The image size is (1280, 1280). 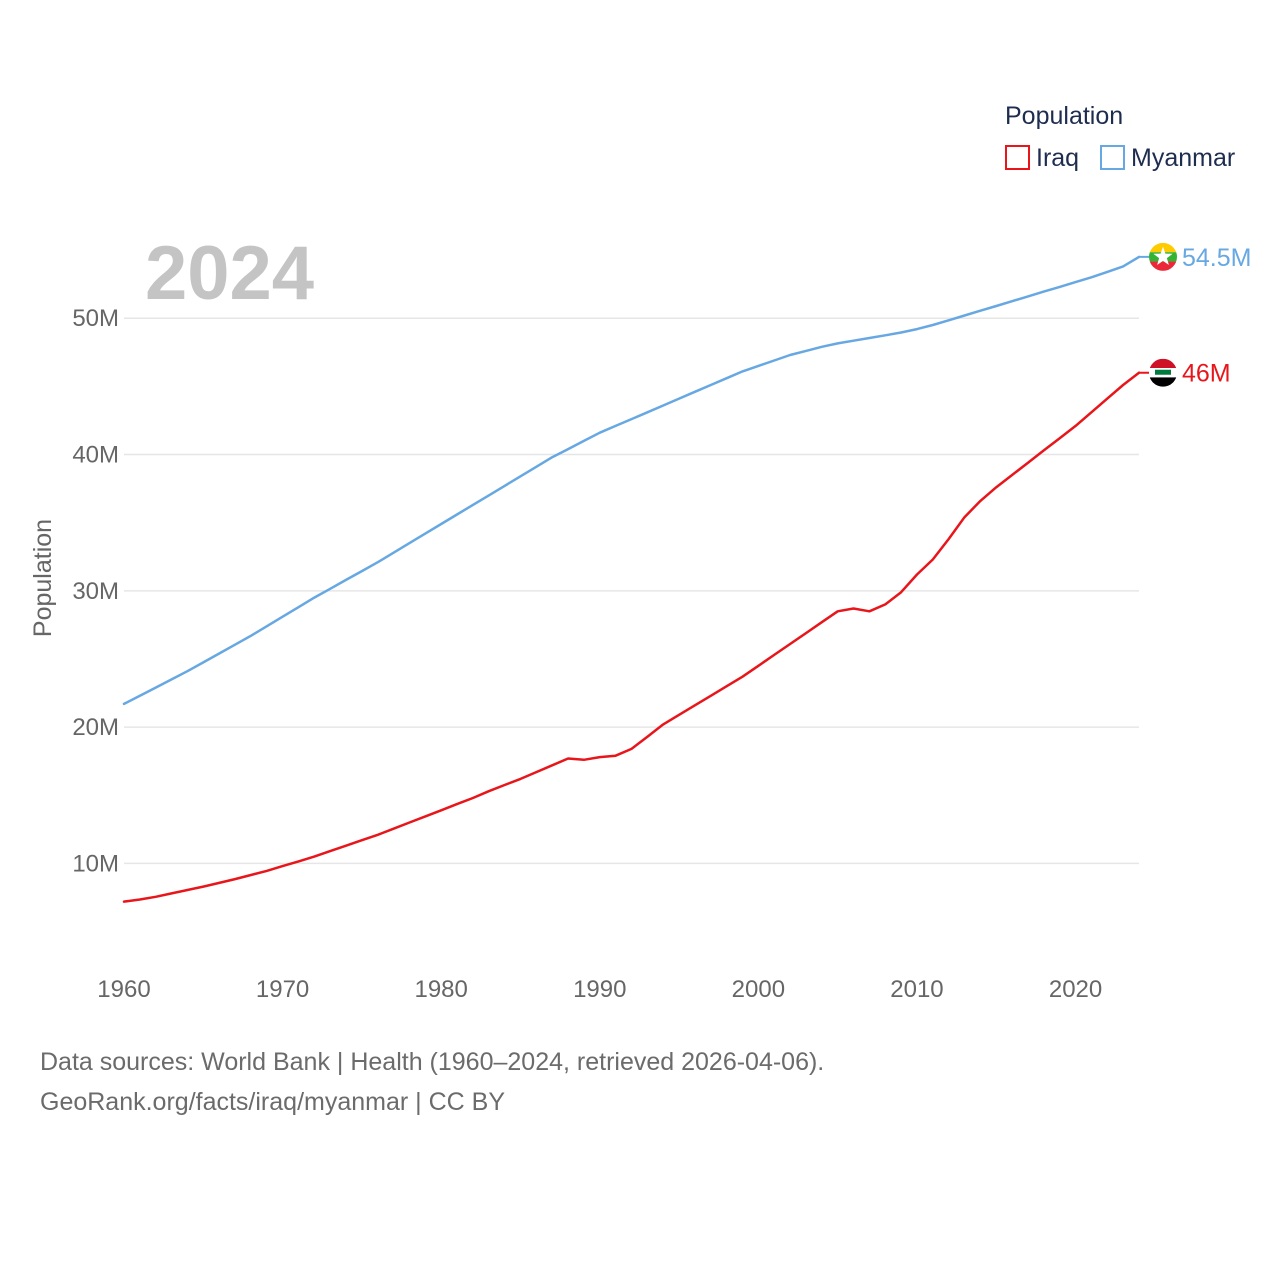 I want to click on legend: Population Iraq Myanmar, so click(x=1120, y=137).